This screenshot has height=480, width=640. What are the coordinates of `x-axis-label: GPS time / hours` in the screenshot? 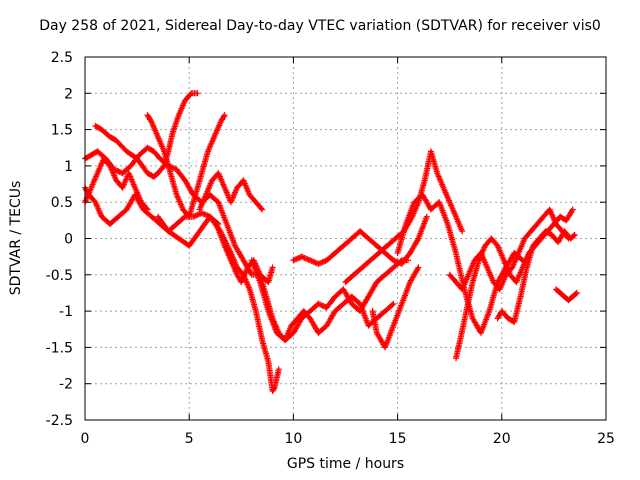 It's located at (345, 464).